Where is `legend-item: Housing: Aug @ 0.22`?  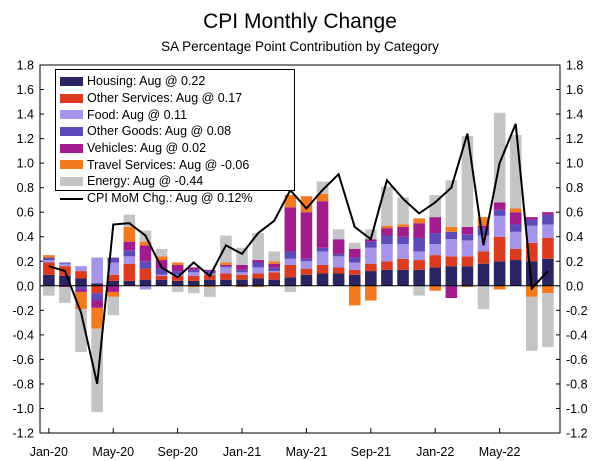
legend-item: Housing: Aug @ 0.22 is located at coordinates (177, 81).